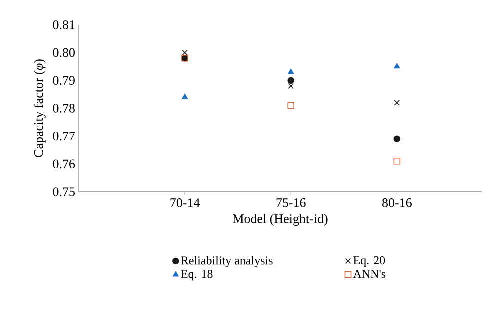 The height and width of the screenshot is (320, 500). Describe the element at coordinates (397, 203) in the screenshot. I see `x-tick-label: 80-16` at that location.